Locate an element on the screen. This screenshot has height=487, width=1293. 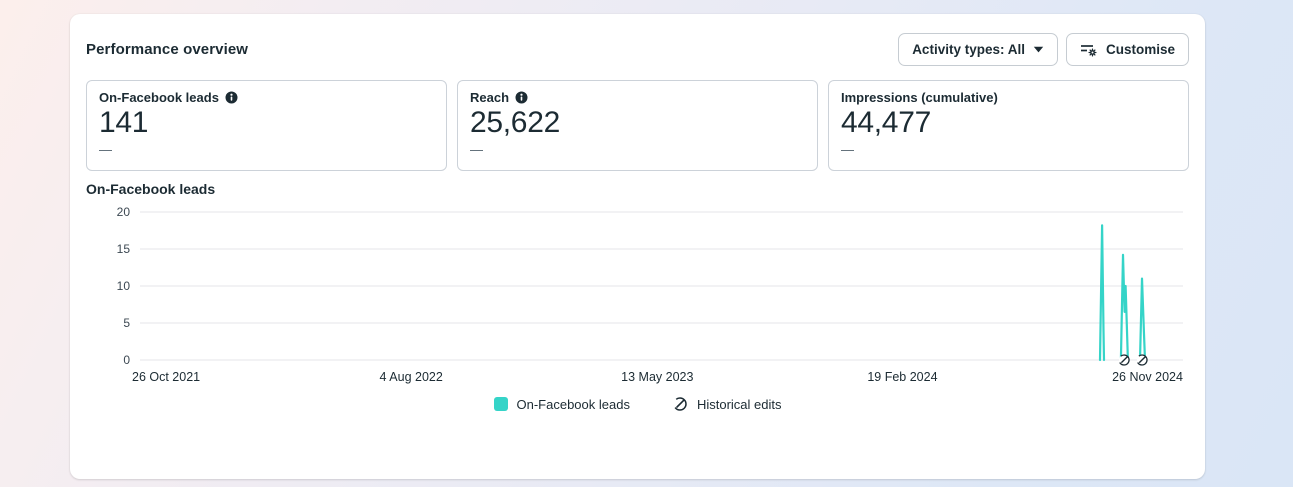
page-title: Performance overview is located at coordinates (167, 49).